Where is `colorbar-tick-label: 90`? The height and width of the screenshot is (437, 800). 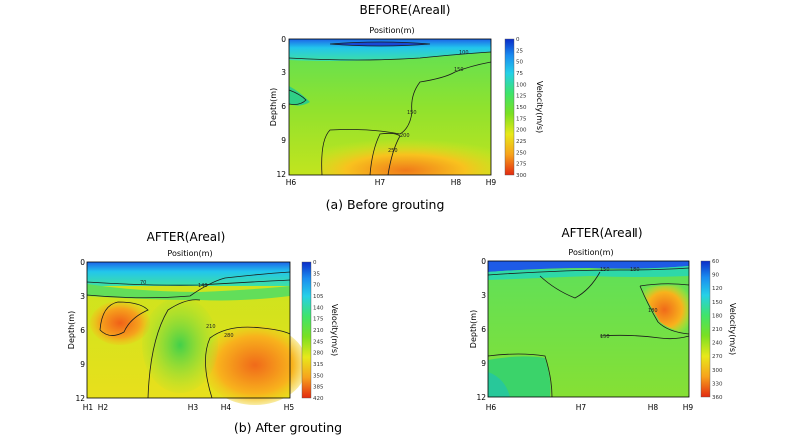
colorbar-tick-label: 90 is located at coordinates (715, 276).